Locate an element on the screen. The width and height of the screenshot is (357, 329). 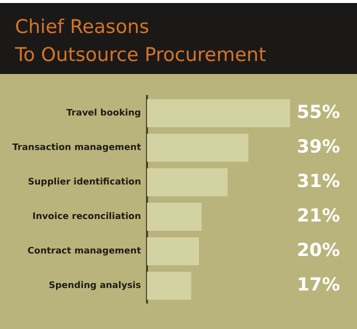
chart-title: Chief Reasons To Outsource Procurement is located at coordinates (140, 41).